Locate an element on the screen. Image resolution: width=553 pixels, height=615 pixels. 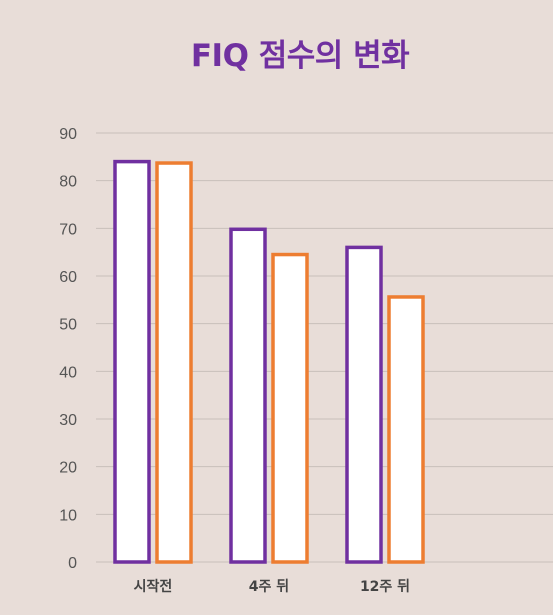
y-tick-label: 40 is located at coordinates (68, 372).